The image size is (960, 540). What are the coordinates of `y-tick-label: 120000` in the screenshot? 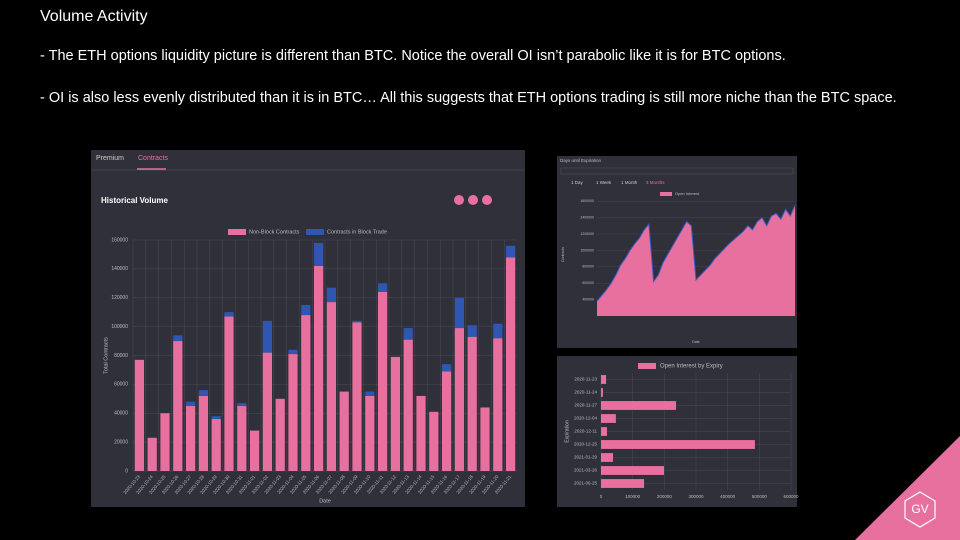 It's located at (119, 298).